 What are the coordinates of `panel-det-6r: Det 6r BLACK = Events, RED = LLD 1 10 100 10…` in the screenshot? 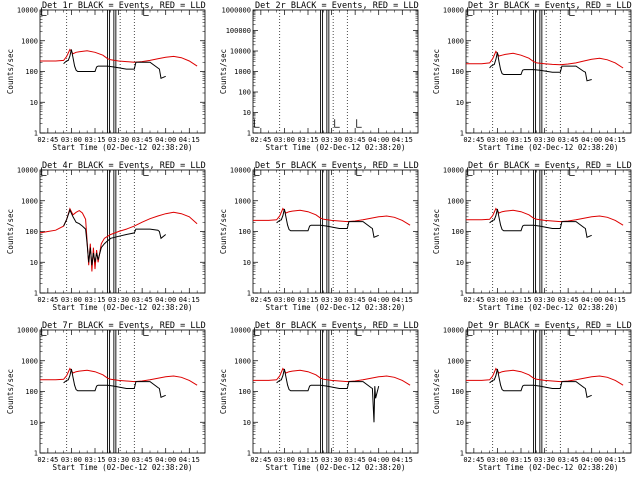 It's located at (532, 236).